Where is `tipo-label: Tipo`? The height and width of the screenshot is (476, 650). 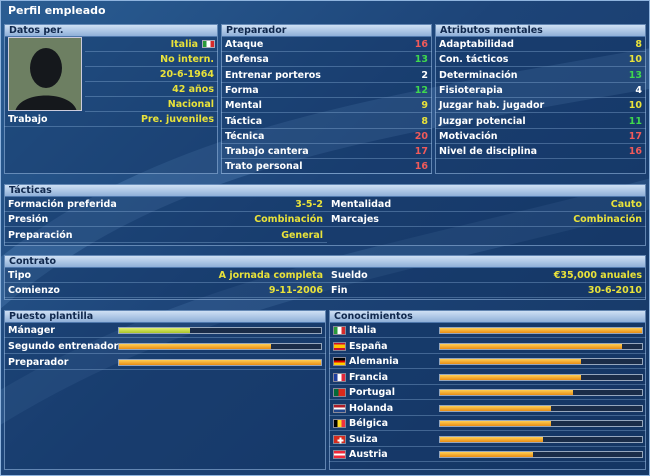 tipo-label: Tipo is located at coordinates (20, 275).